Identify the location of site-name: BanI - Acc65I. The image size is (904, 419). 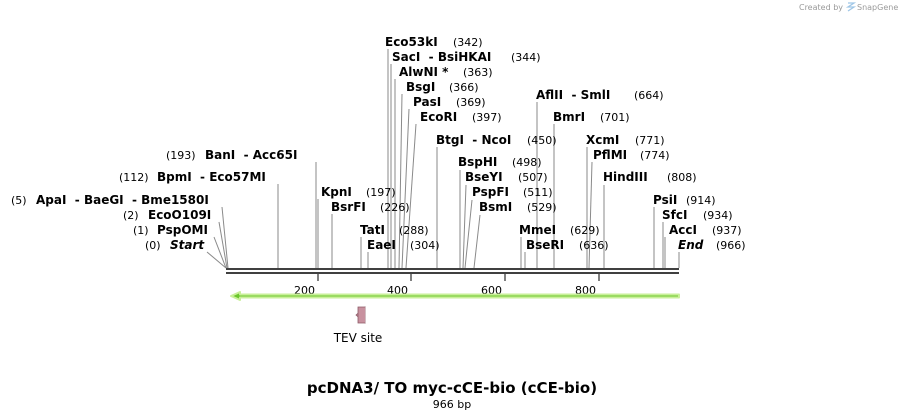
(251, 155).